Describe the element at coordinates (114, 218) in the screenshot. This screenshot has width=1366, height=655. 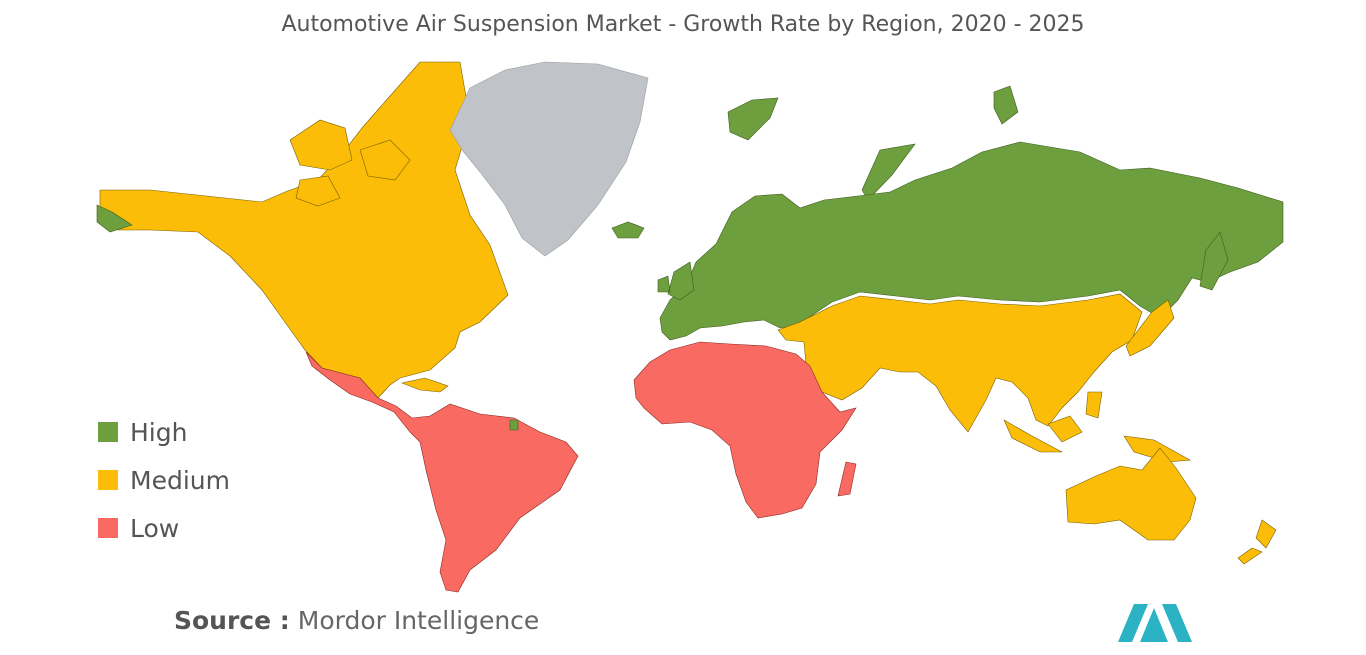
I see `region-alaska-tip` at that location.